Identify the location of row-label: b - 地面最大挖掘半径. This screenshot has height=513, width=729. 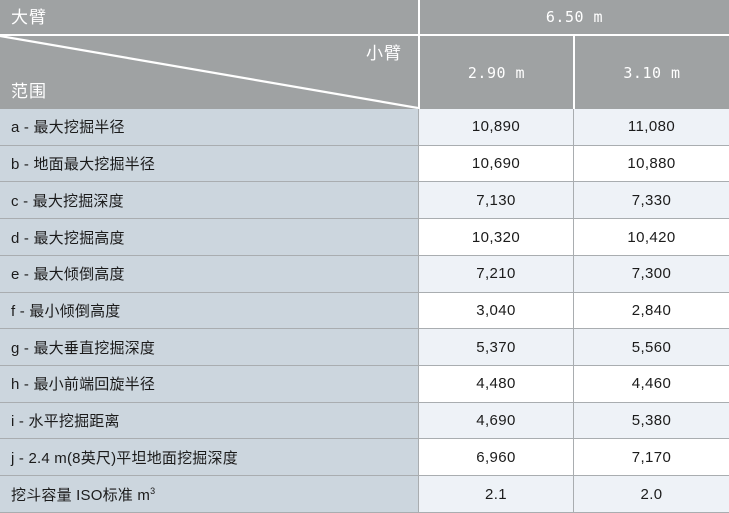
(83, 165).